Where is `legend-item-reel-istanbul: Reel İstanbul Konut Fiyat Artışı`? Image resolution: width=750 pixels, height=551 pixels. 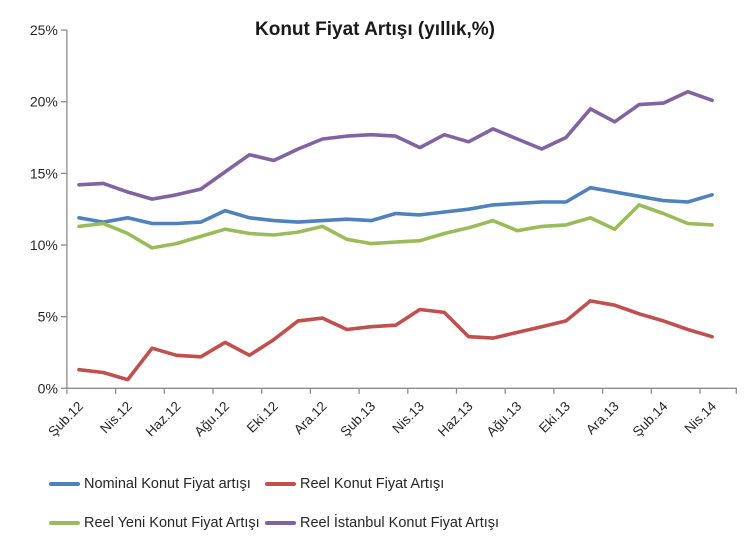
legend-item-reel-istanbul: Reel İstanbul Konut Fiyat Artışı is located at coordinates (382, 523).